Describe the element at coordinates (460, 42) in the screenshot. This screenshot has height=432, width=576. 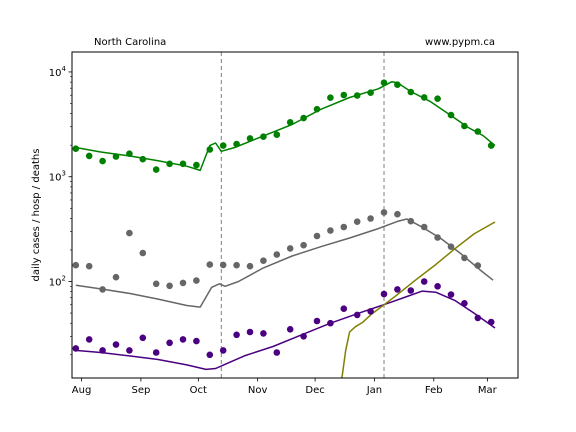
I see `header-right-text: www.pypm.ca` at that location.